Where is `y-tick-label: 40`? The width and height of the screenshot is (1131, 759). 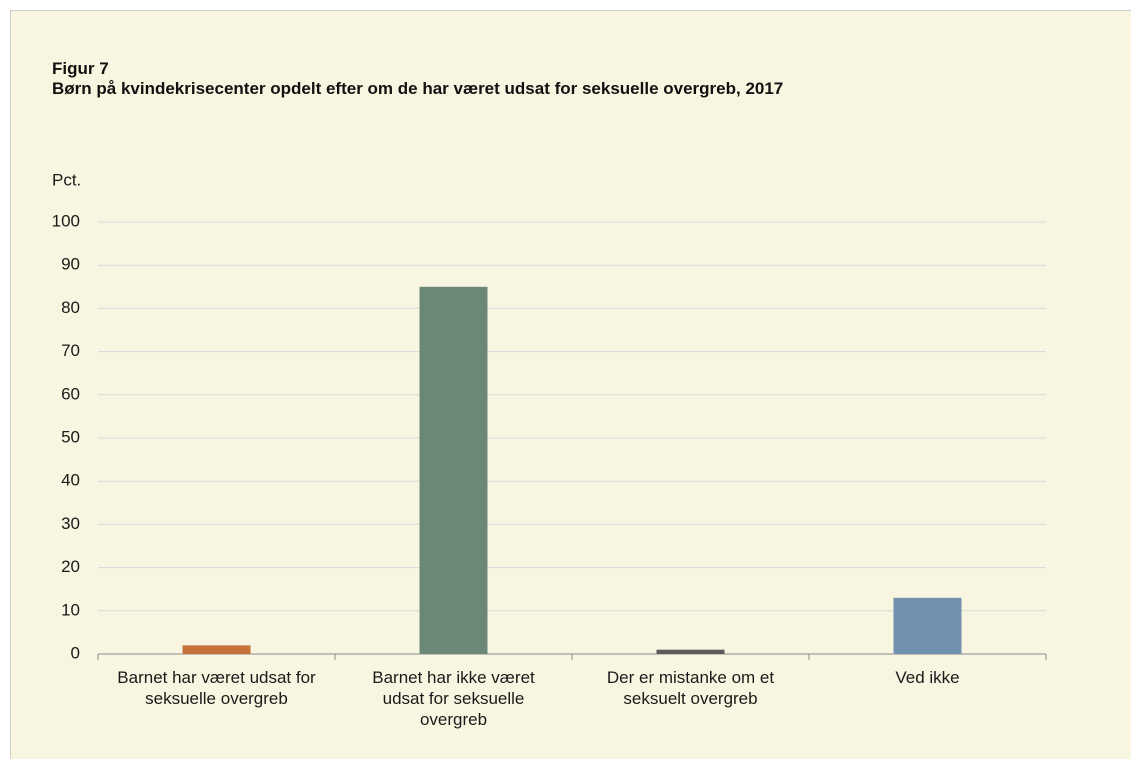 y-tick-label: 40 is located at coordinates (70, 480).